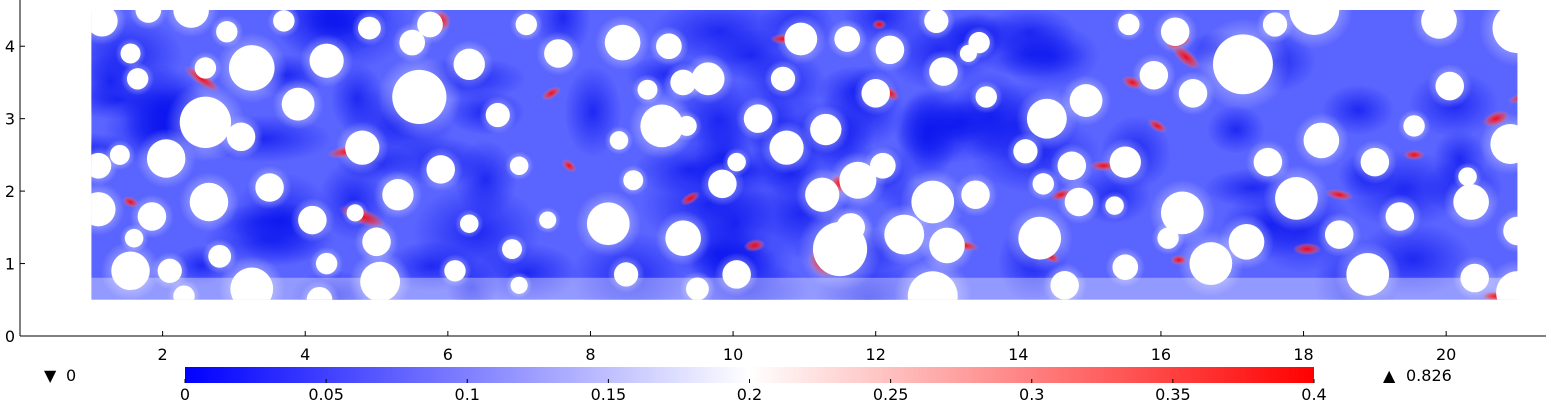 The width and height of the screenshot is (1551, 407). What do you see at coordinates (1173, 394) in the screenshot?
I see `colorbar-tick-label: 0.35` at bounding box center [1173, 394].